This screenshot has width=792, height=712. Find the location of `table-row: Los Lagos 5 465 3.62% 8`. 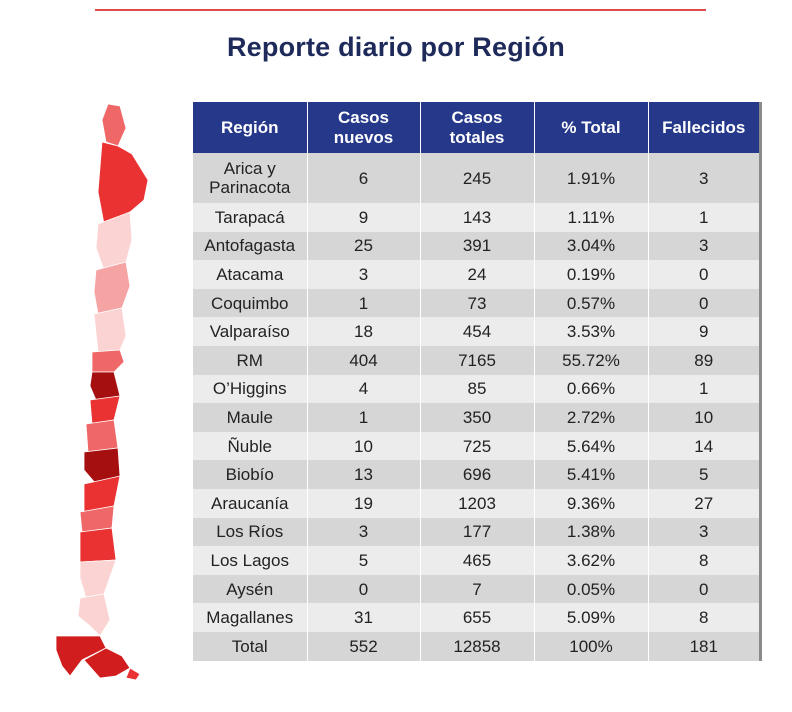

table-row: Los Lagos 5 465 3.62% 8 is located at coordinates (476, 560).